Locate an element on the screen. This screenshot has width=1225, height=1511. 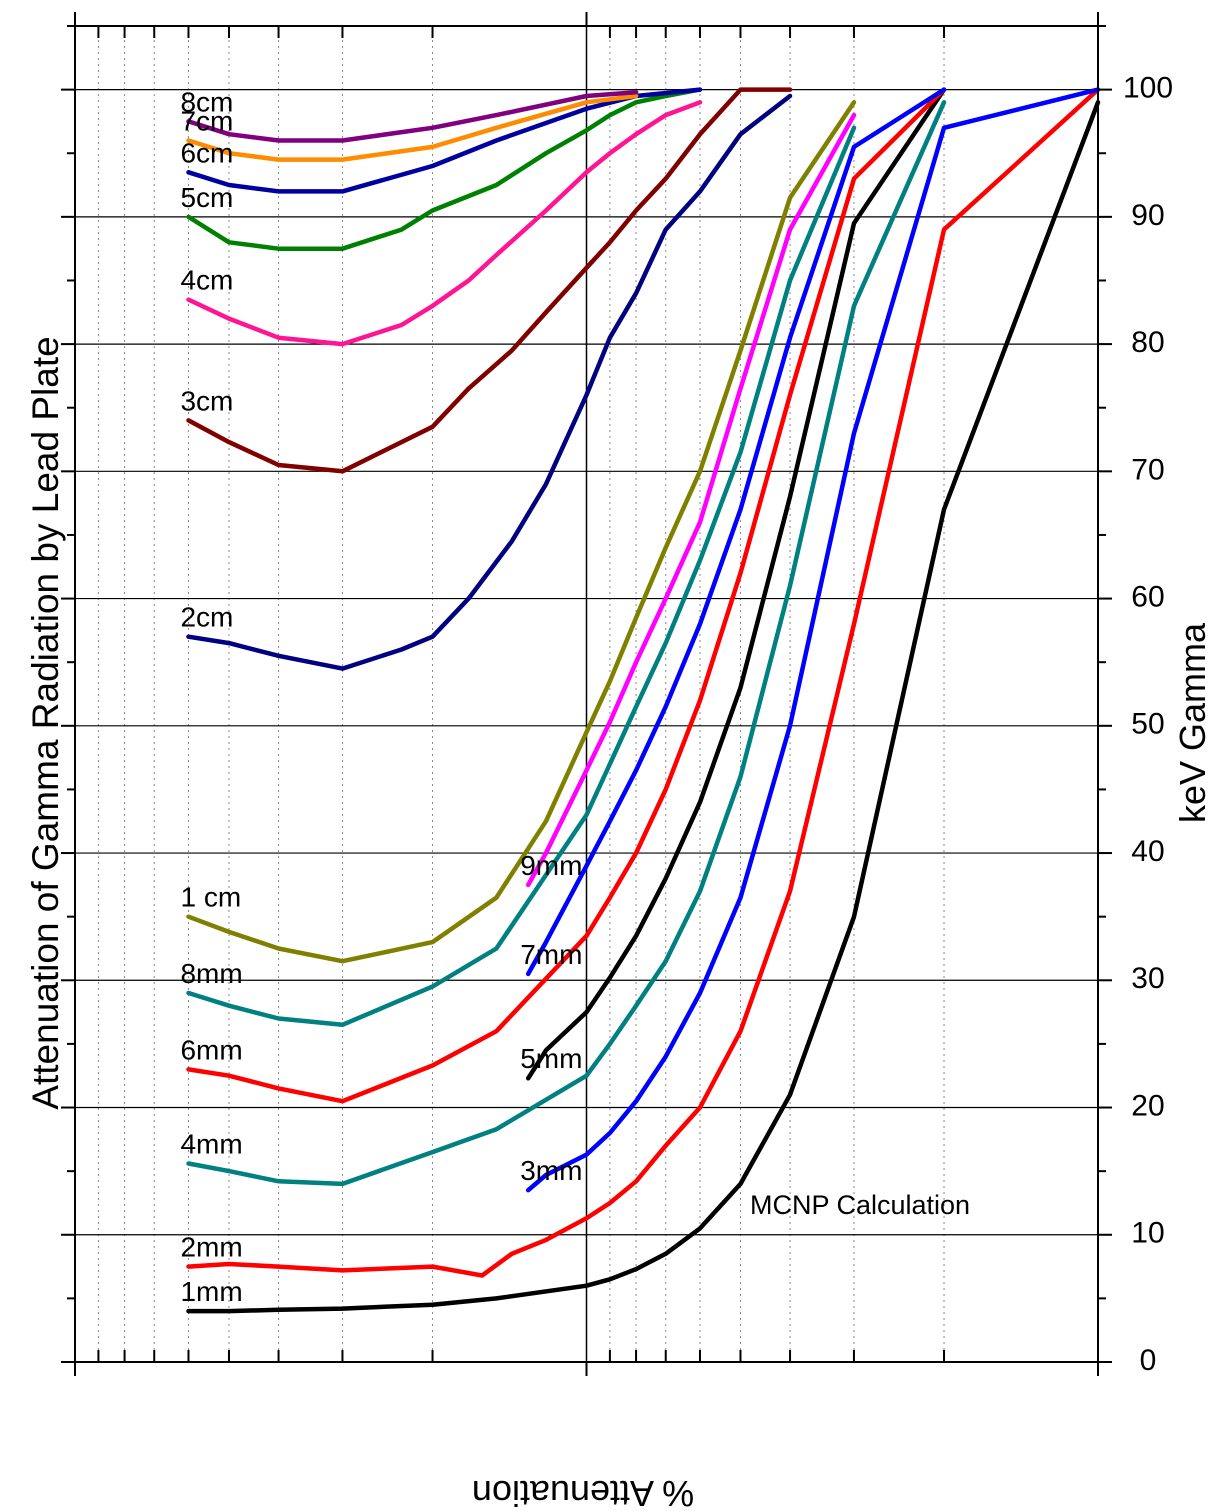
y-tick-label: 0 is located at coordinates (1148, 1360).